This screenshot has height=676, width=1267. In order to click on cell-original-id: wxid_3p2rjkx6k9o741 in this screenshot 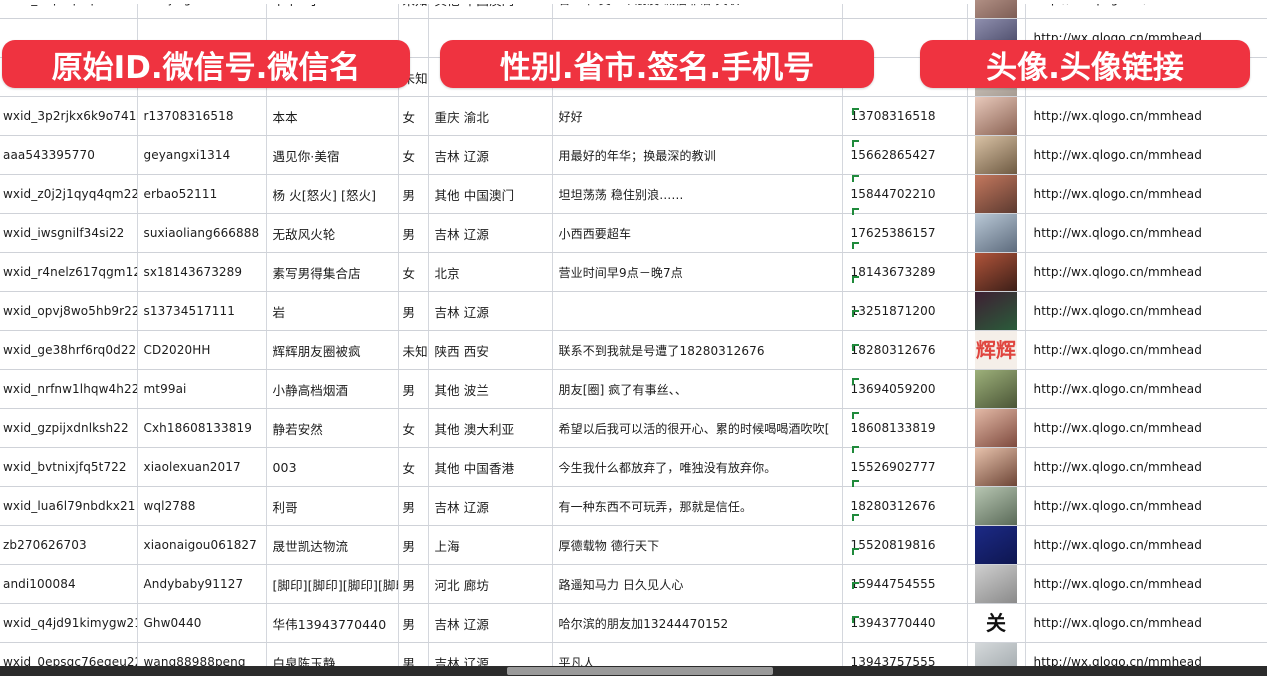, I will do `click(69, 116)`.